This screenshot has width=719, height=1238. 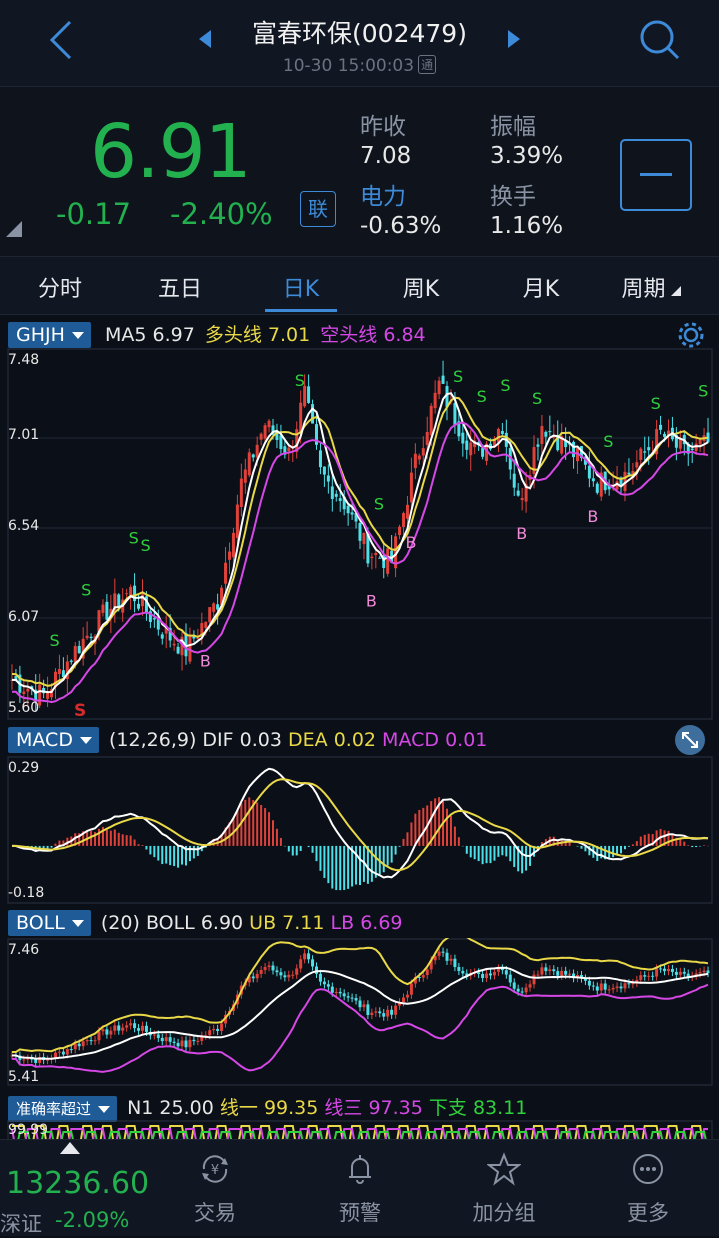 I want to click on tab-period-label: 周期, so click(x=643, y=289).